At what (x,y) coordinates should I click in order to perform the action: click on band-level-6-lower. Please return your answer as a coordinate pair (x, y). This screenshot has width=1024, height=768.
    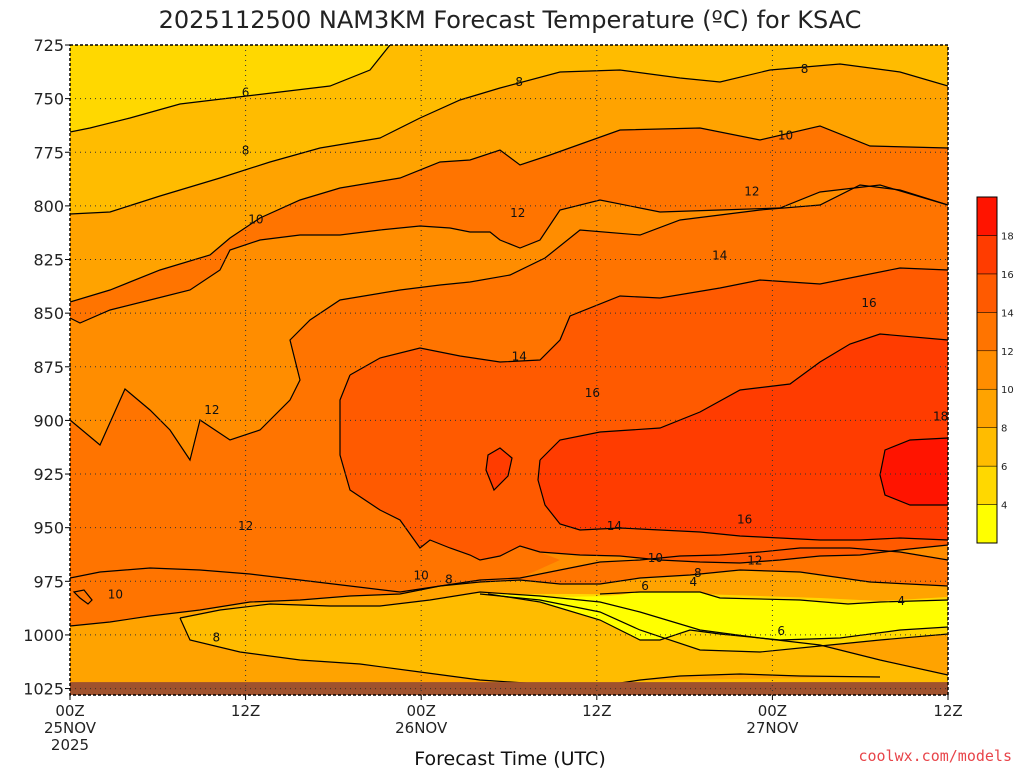
    Looking at the image, I should click on (509, 640).